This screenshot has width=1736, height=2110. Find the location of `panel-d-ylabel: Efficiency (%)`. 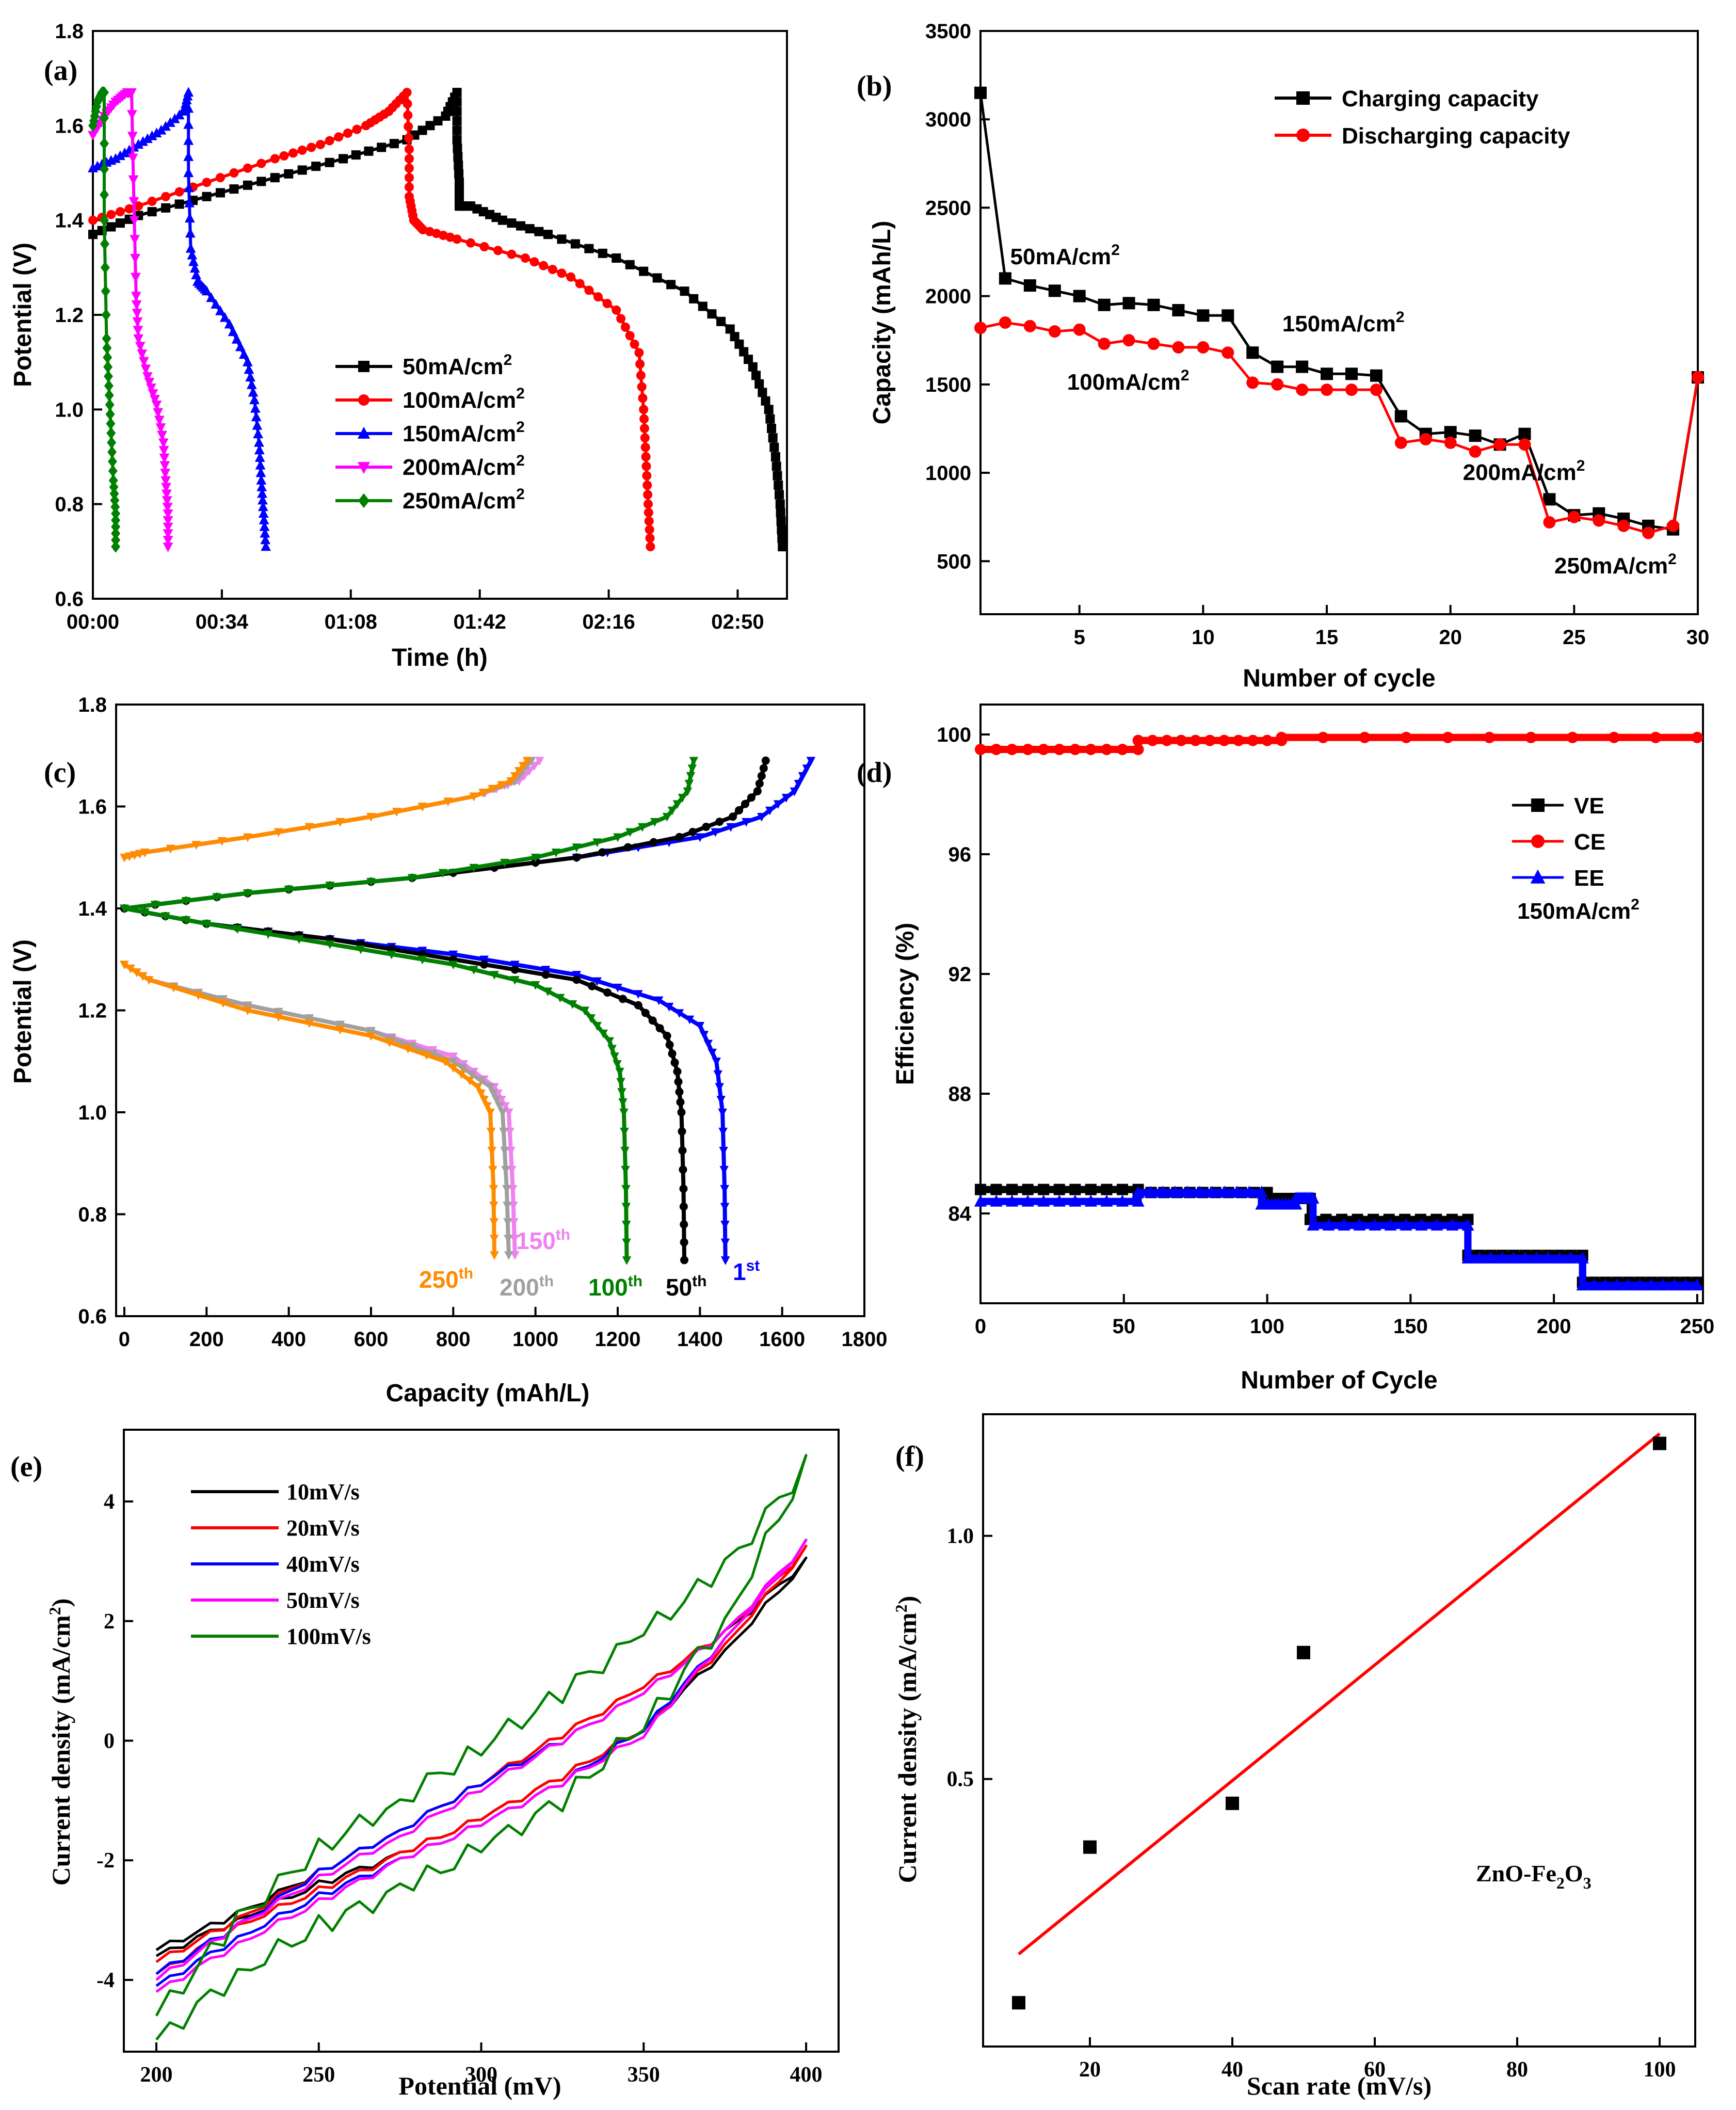

panel-d-ylabel: Efficiency (%) is located at coordinates (905, 1004).